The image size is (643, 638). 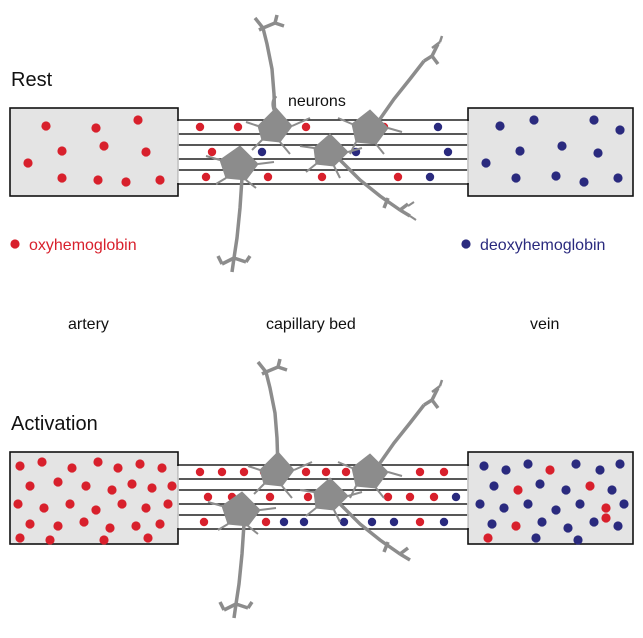 I want to click on activation-capillary-cells, so click(x=328, y=497).